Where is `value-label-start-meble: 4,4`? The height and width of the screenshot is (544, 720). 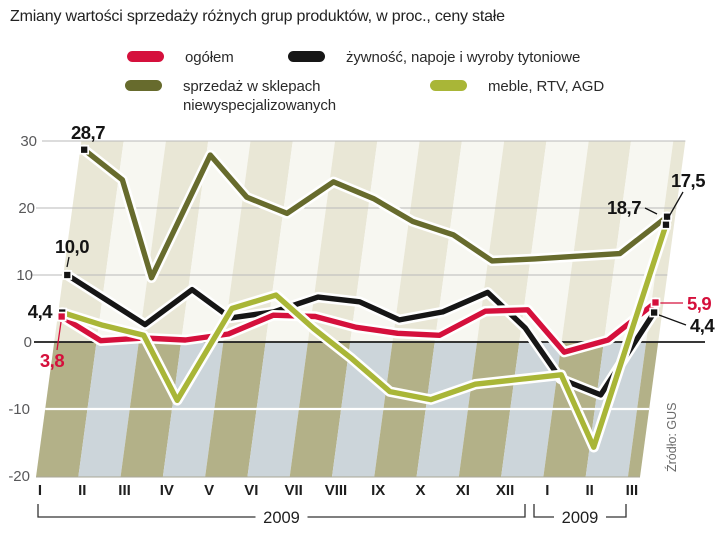
value-label-start-meble: 4,4 is located at coordinates (40, 311).